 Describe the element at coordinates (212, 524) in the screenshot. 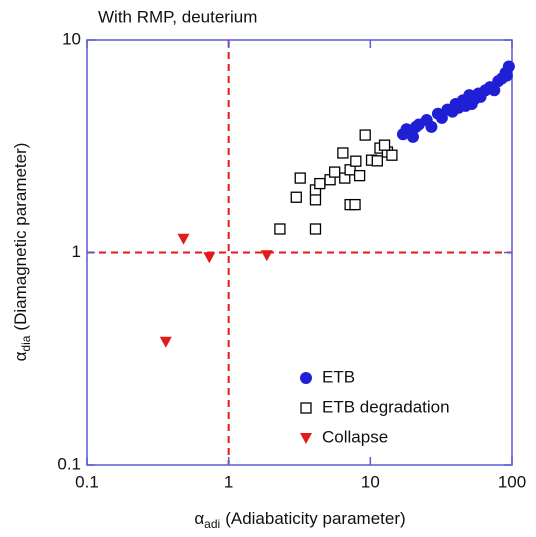

I see `x-label-subscript: adi` at that location.